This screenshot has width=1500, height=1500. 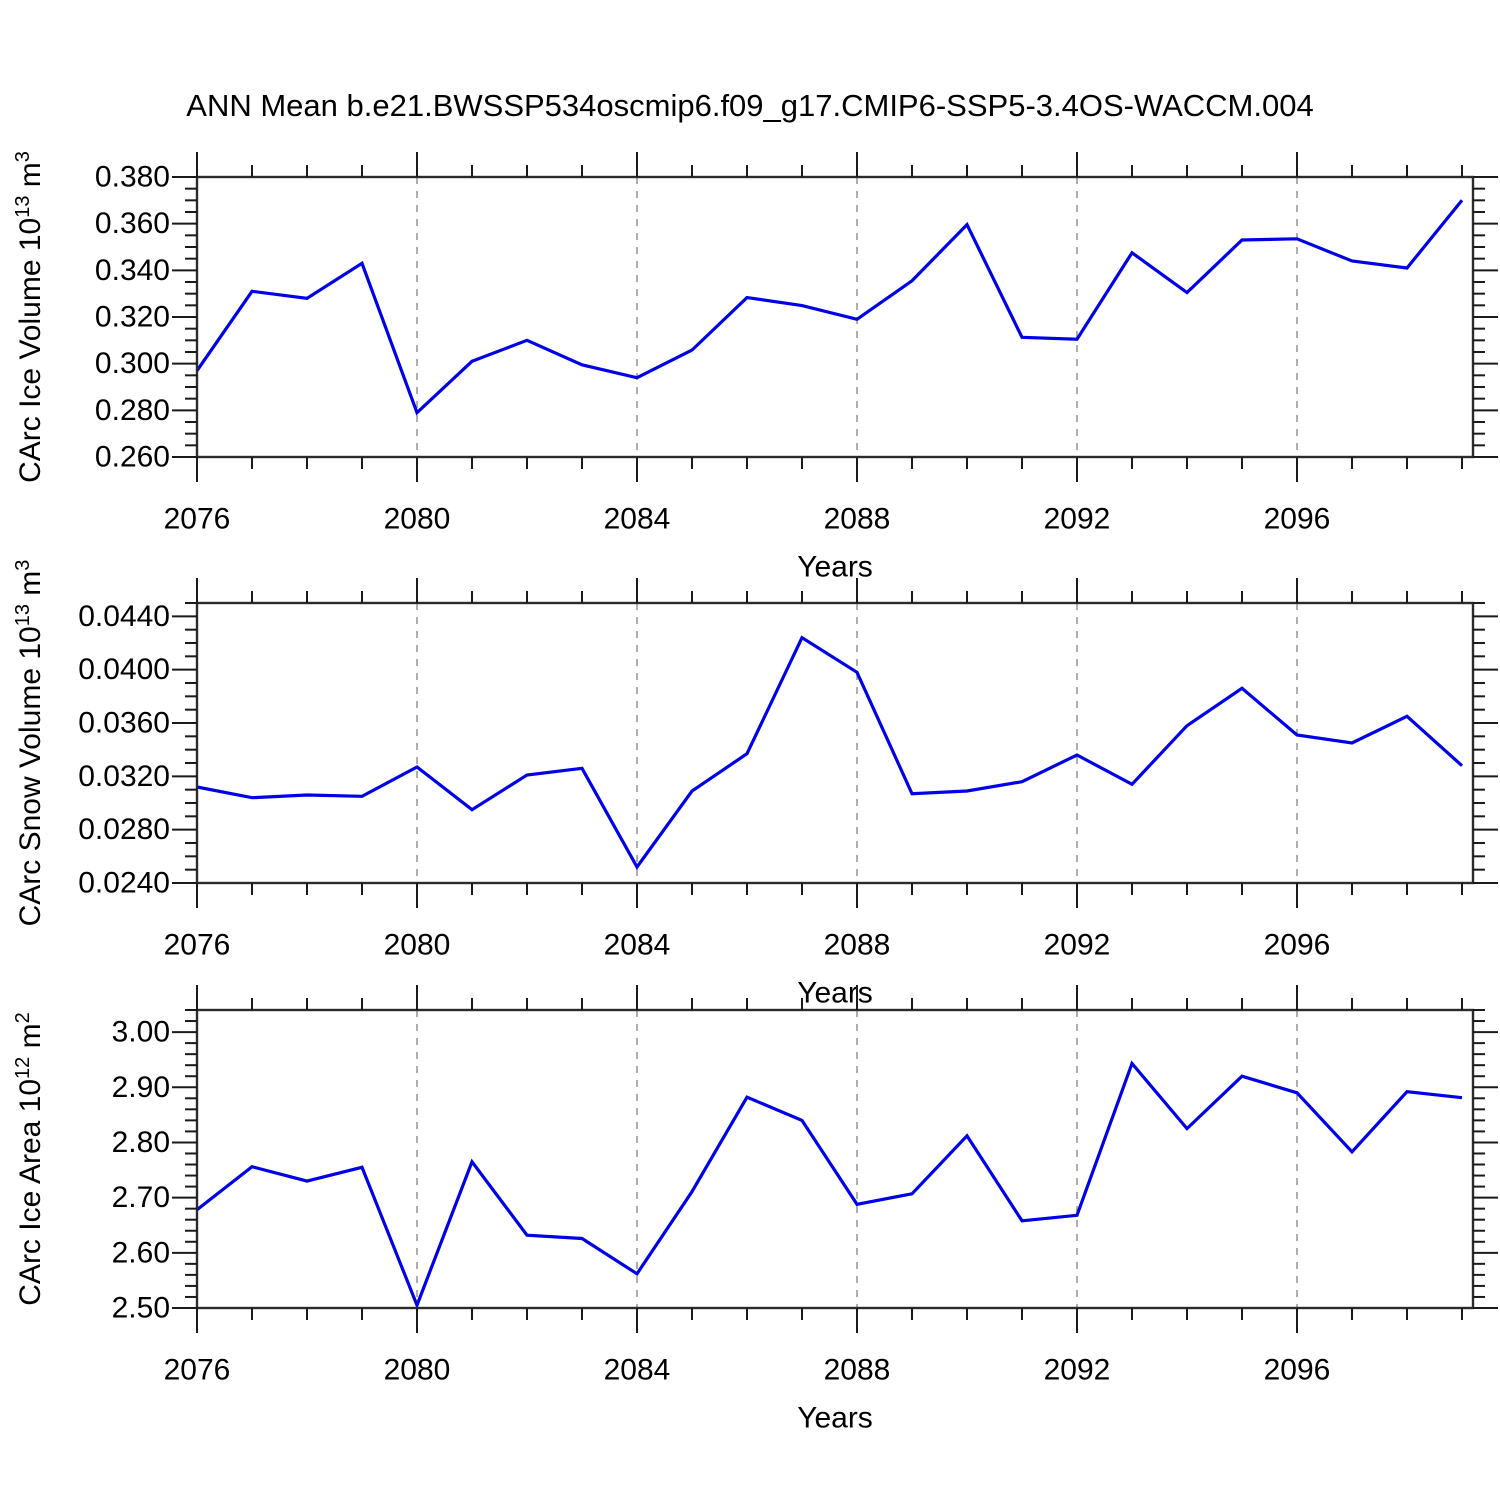 What do you see at coordinates (29, 743) in the screenshot?
I see `y-axis-label: CArc Snow Volume 1013 m3` at bounding box center [29, 743].